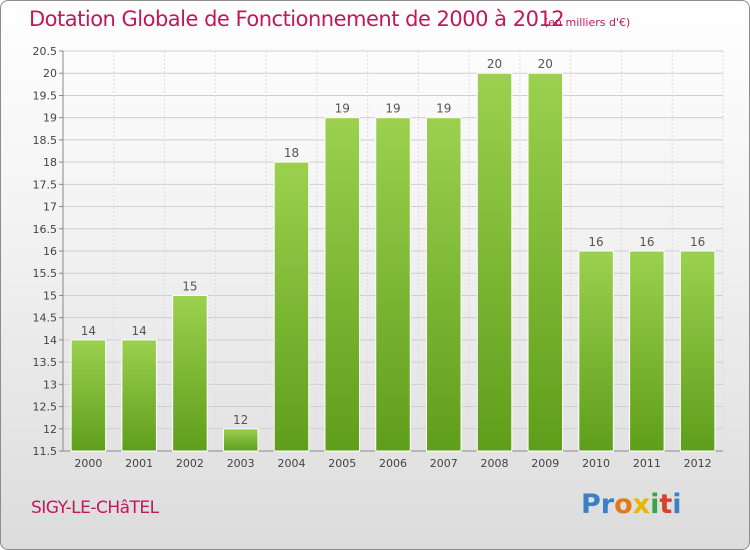  What do you see at coordinates (45, 229) in the screenshot?
I see `y-tick-label: 16.5` at bounding box center [45, 229].